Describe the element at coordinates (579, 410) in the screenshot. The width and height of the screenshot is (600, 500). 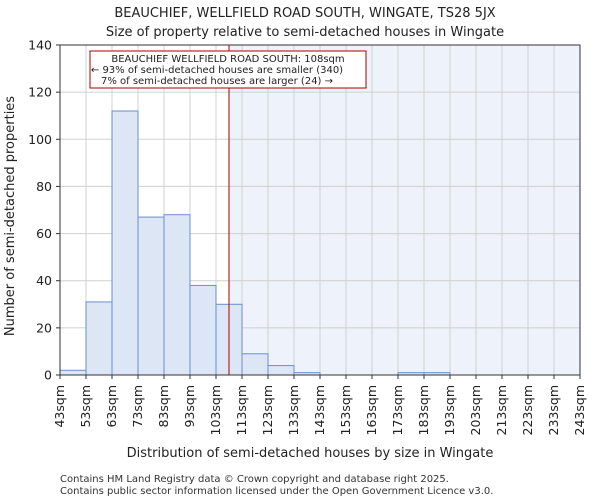
I see `x-tick-label: 243sqm` at that location.